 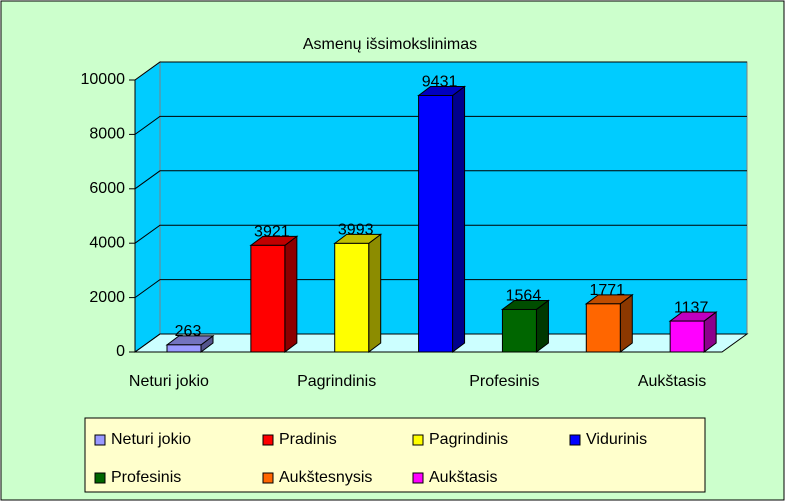 I want to click on legend-label: Pradinis, so click(x=308, y=439).